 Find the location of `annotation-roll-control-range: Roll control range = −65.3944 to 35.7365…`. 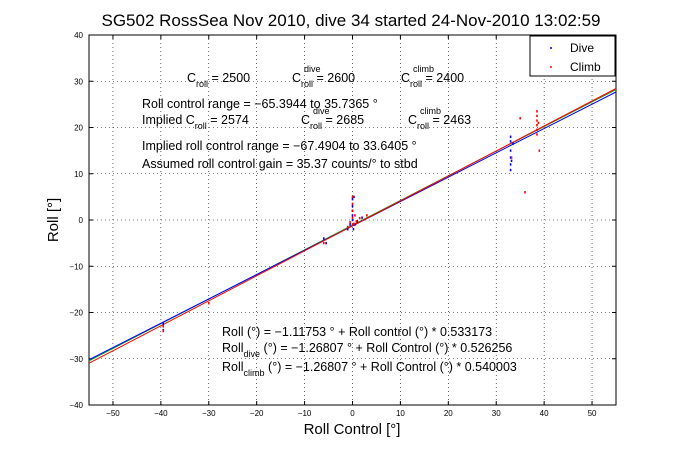

annotation-roll-control-range: Roll control range = −65.3944 to 35.7365… is located at coordinates (260, 104).